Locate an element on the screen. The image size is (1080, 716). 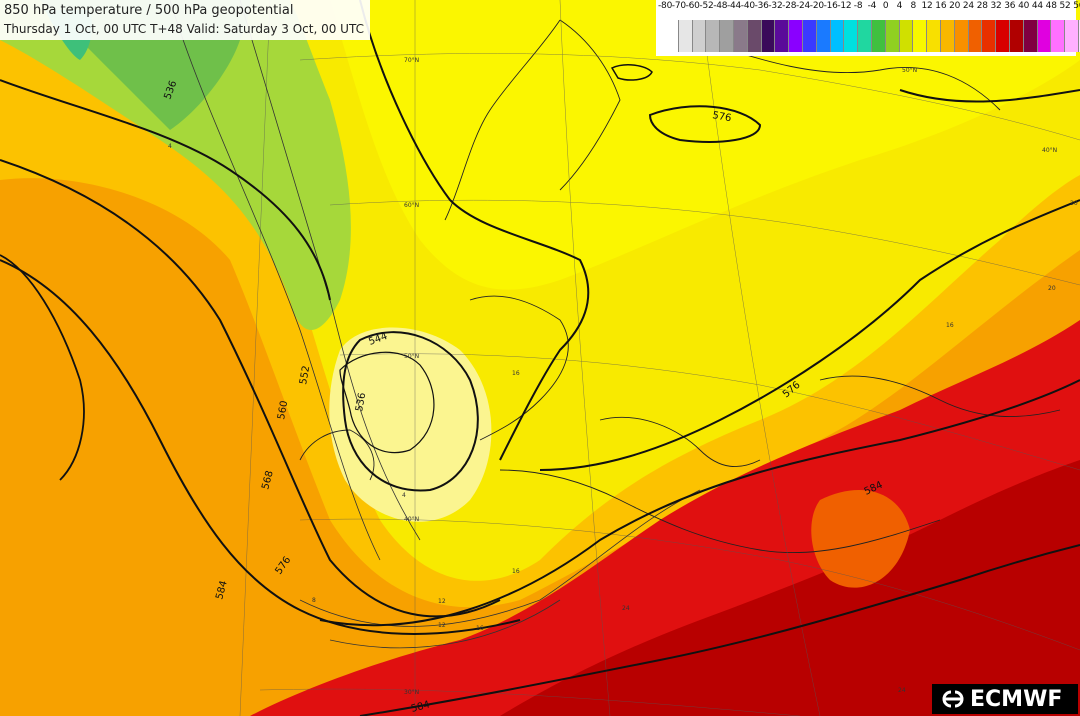
legend-label: 20 is located at coordinates (955, 6).